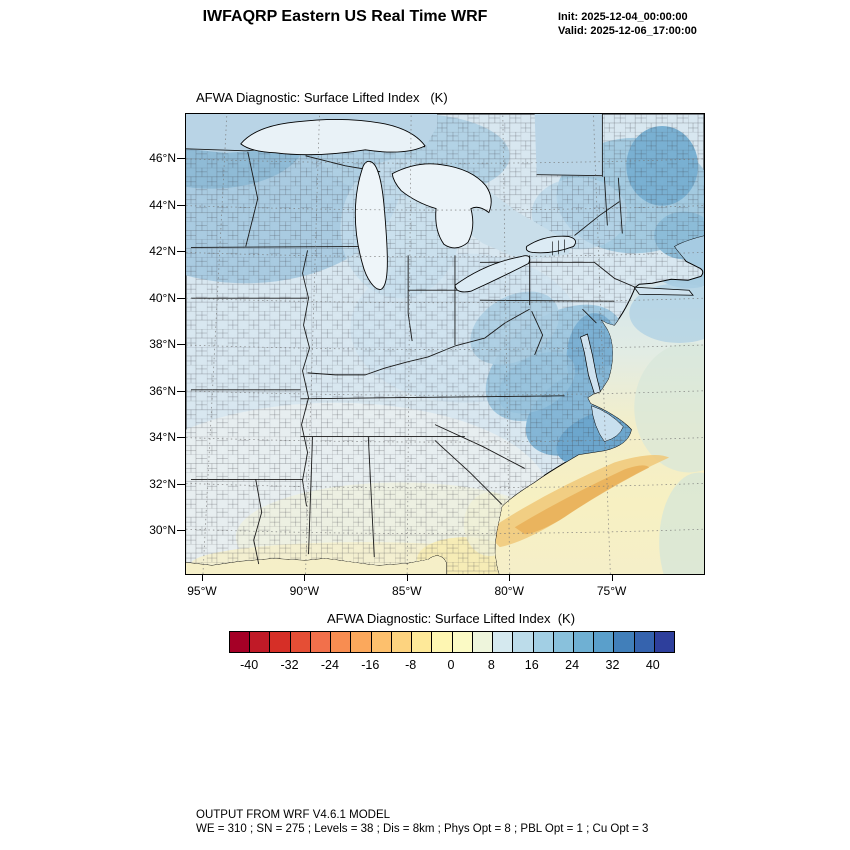  Describe the element at coordinates (249, 665) in the screenshot. I see `colorbar-tick-label: -40` at that location.